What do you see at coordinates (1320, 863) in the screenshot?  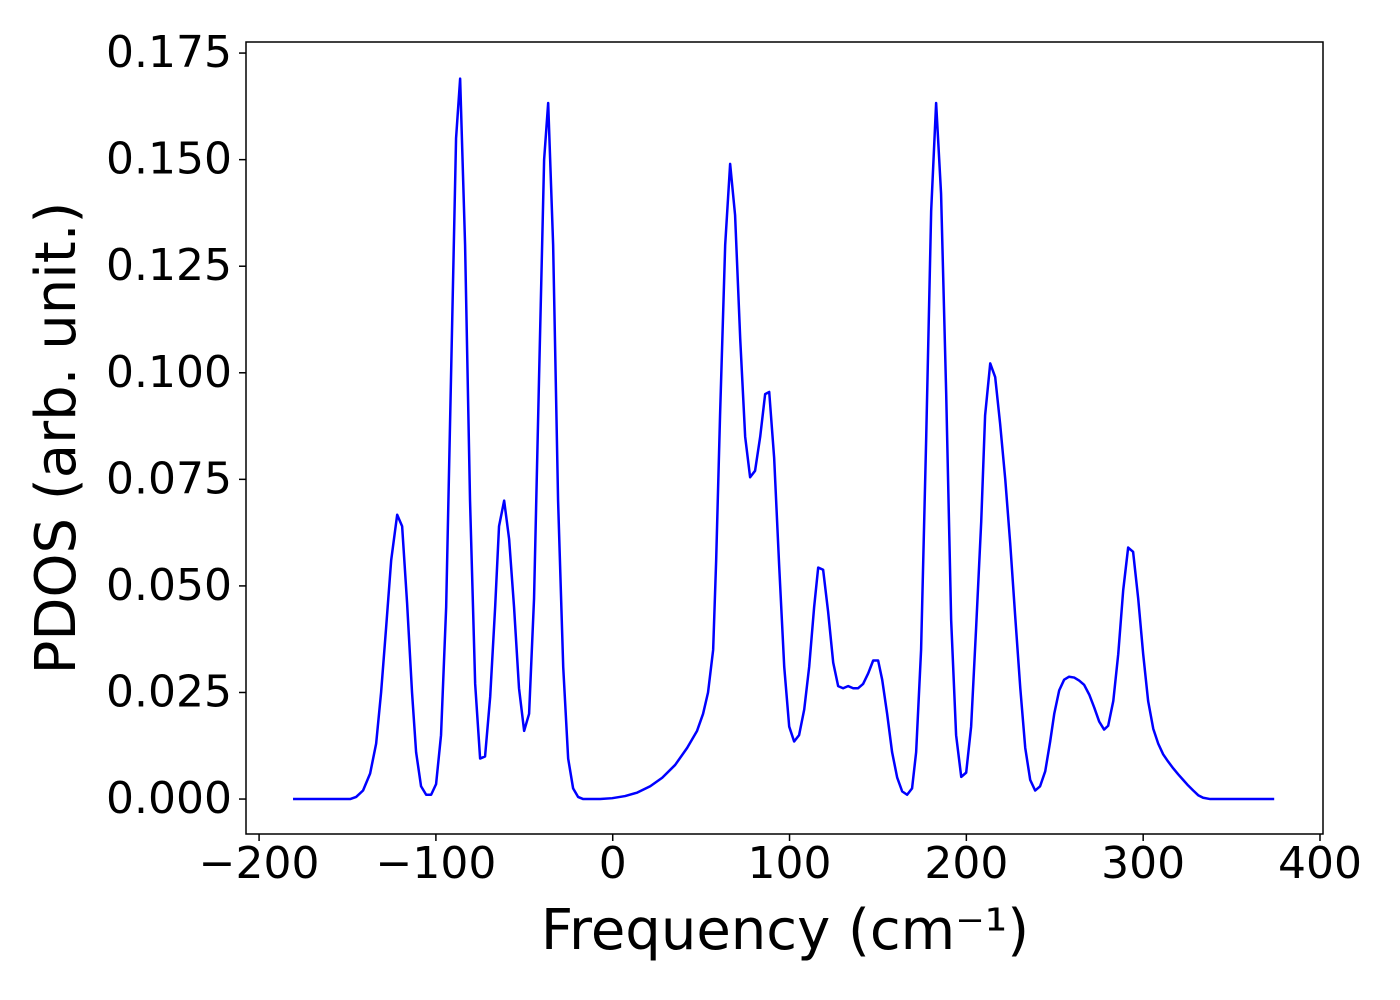 I see `x-tick-label: 400` at bounding box center [1320, 863].